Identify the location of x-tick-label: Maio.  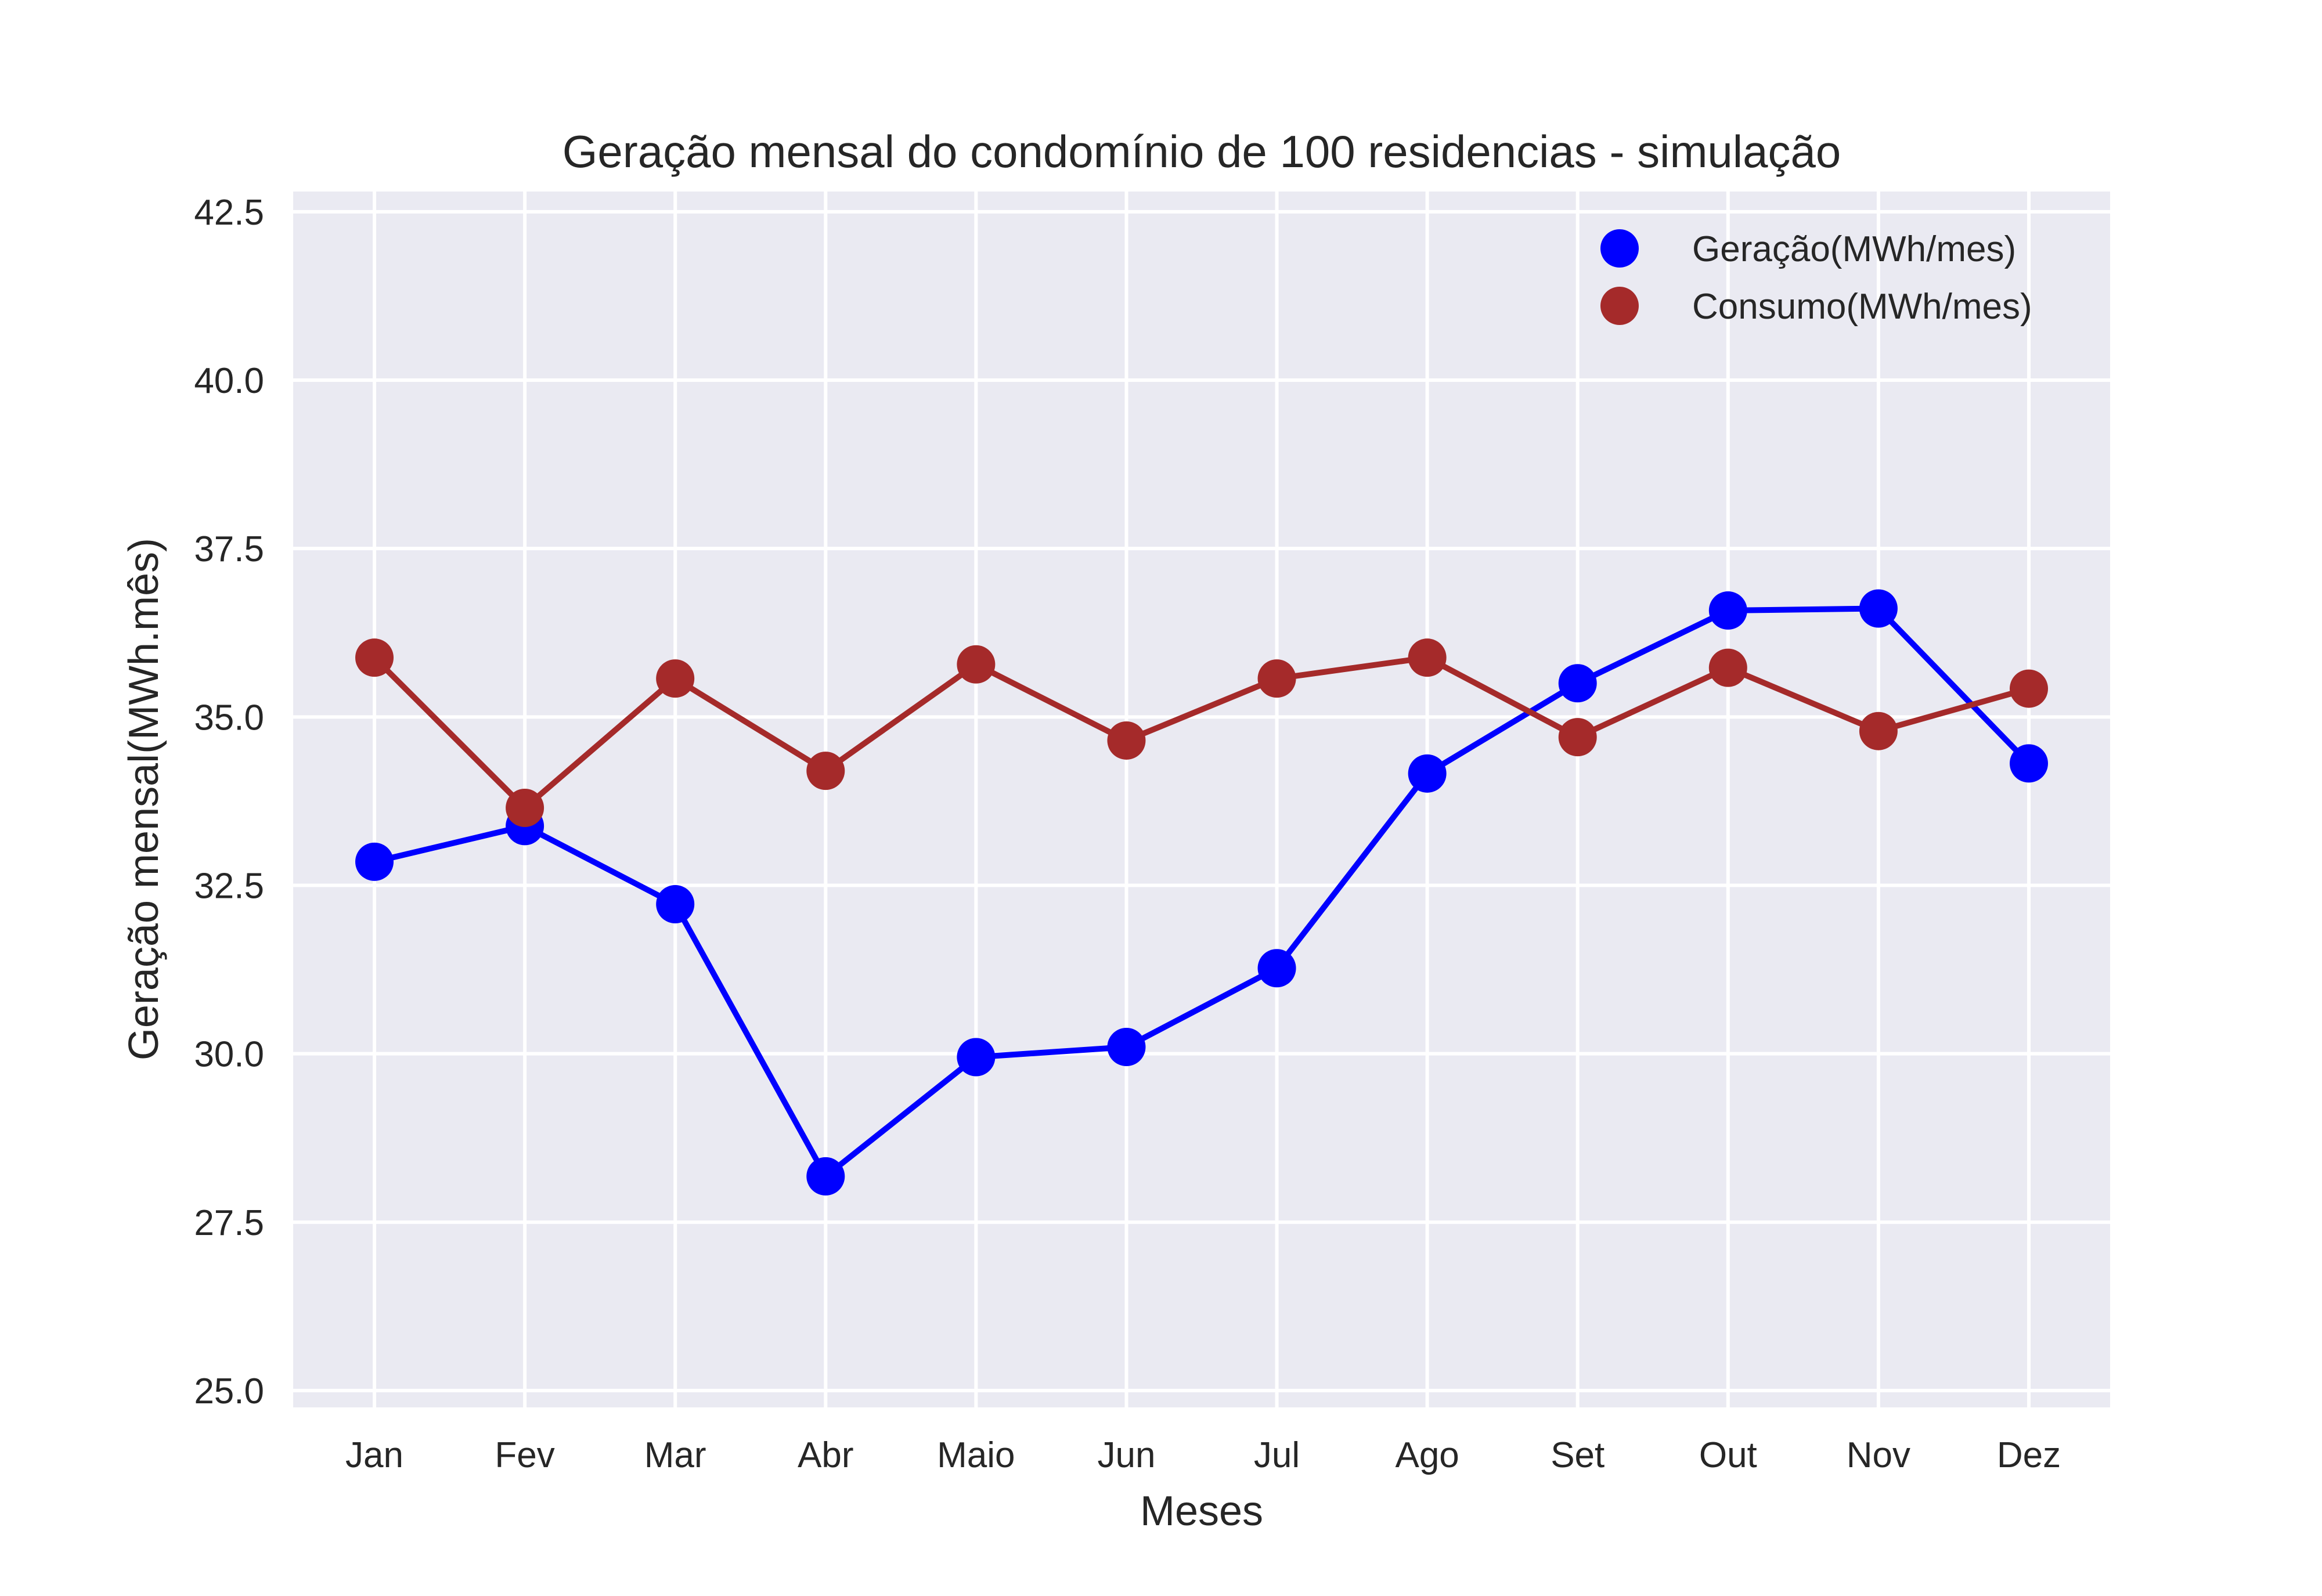
(976, 1455).